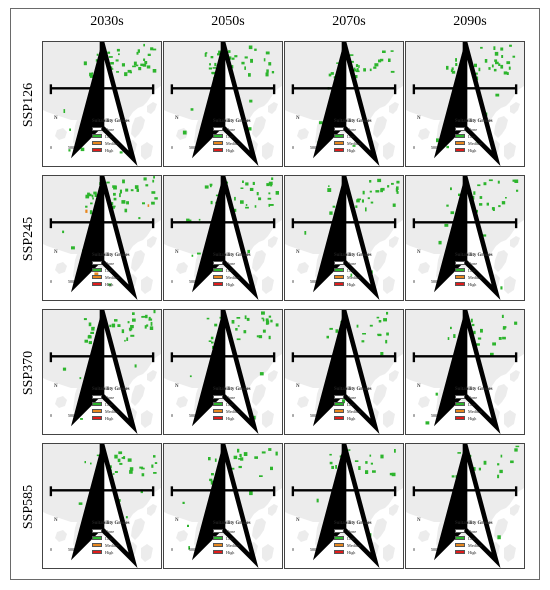 The width and height of the screenshot is (550, 590). Describe the element at coordinates (195, 147) in the screenshot. I see `scale-distance-label: 500 km` at that location.